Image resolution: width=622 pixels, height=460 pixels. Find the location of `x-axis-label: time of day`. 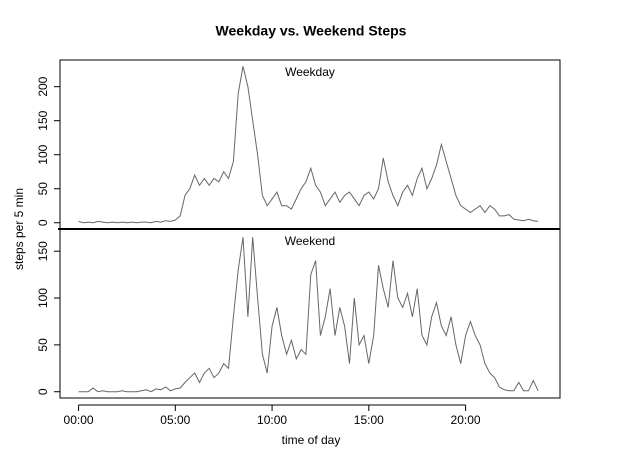

x-axis-label: time of day is located at coordinates (311, 440).